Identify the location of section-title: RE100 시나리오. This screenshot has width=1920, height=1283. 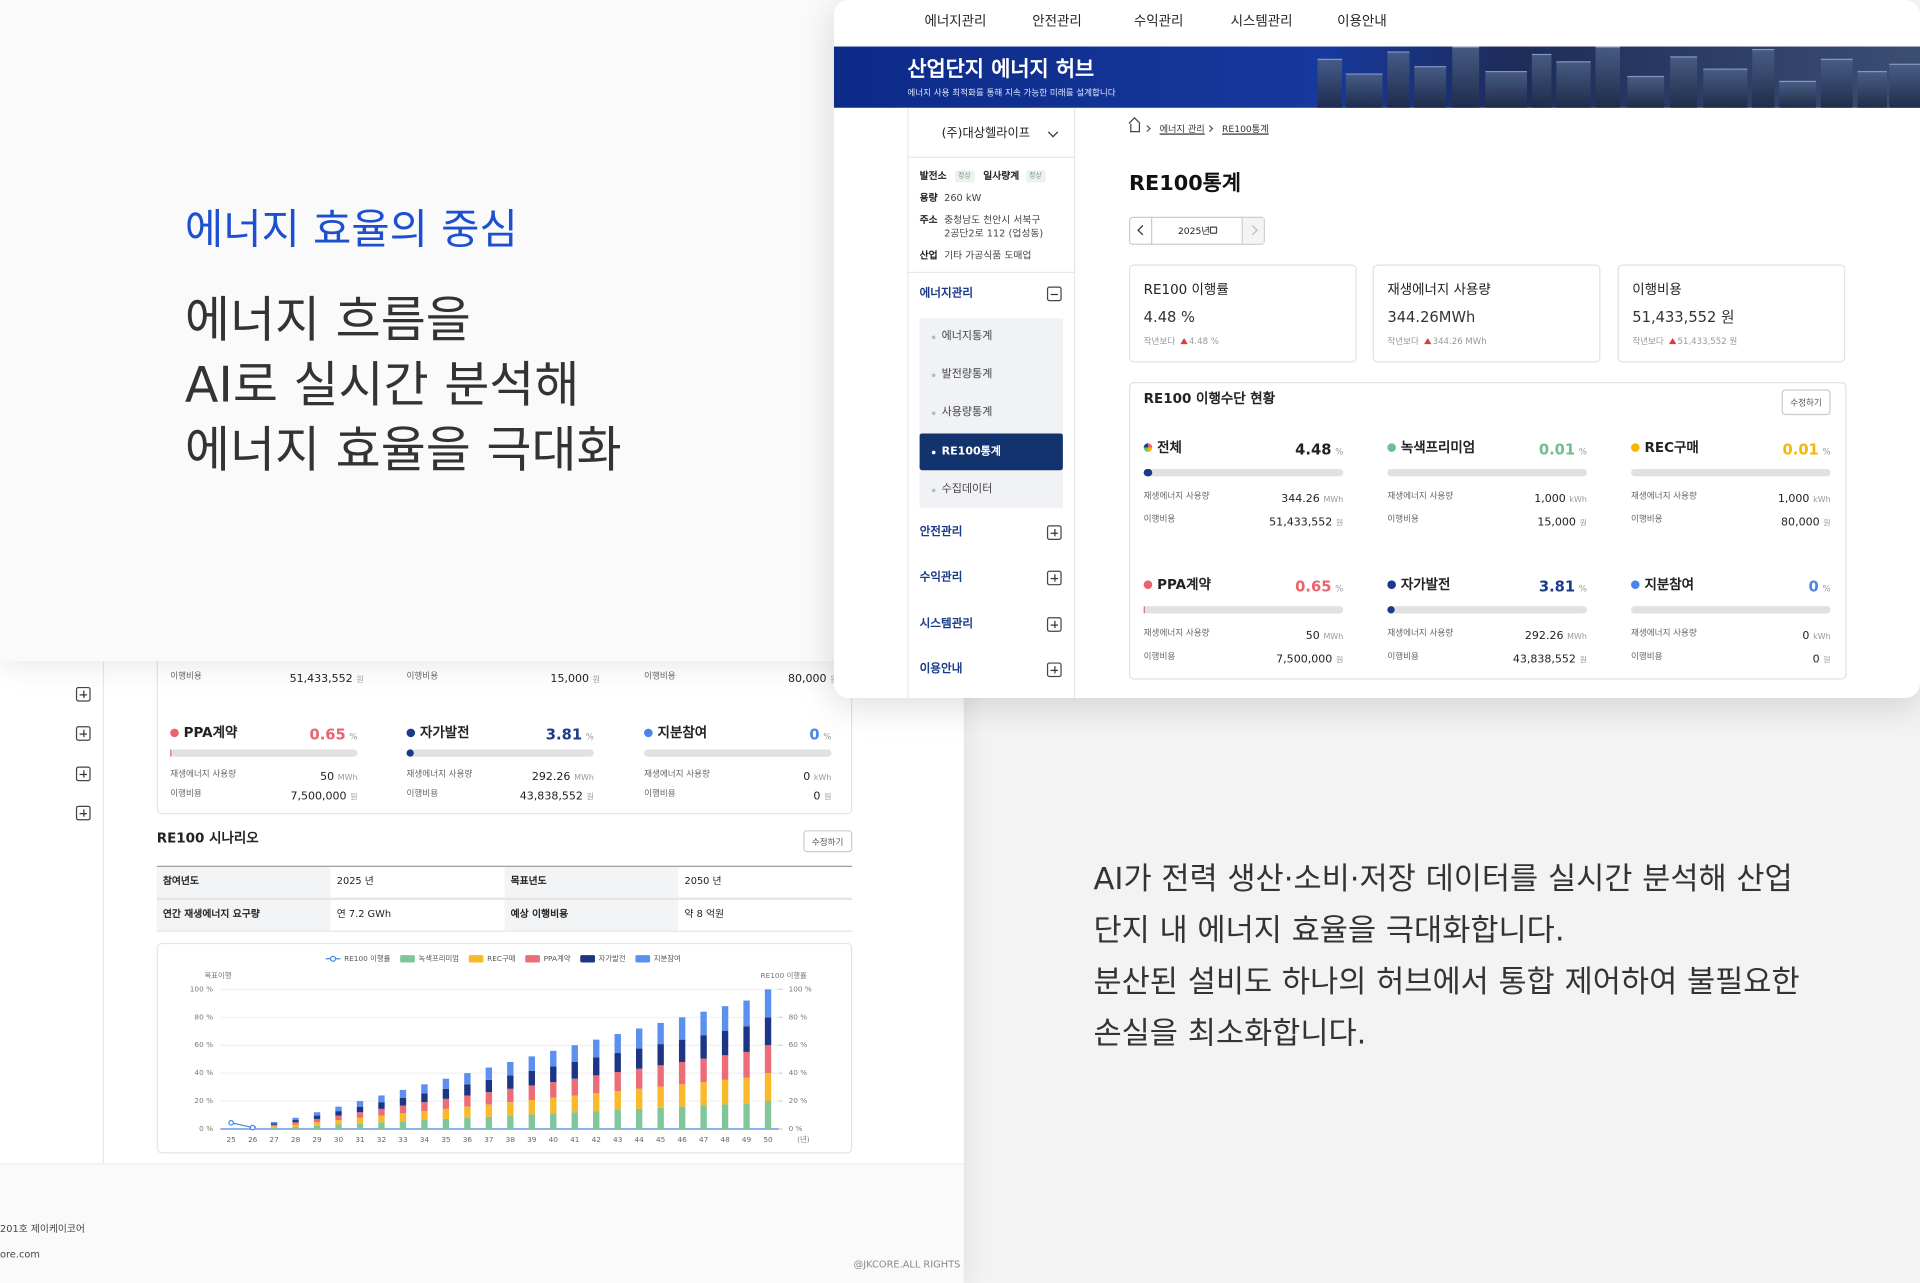
(207, 838).